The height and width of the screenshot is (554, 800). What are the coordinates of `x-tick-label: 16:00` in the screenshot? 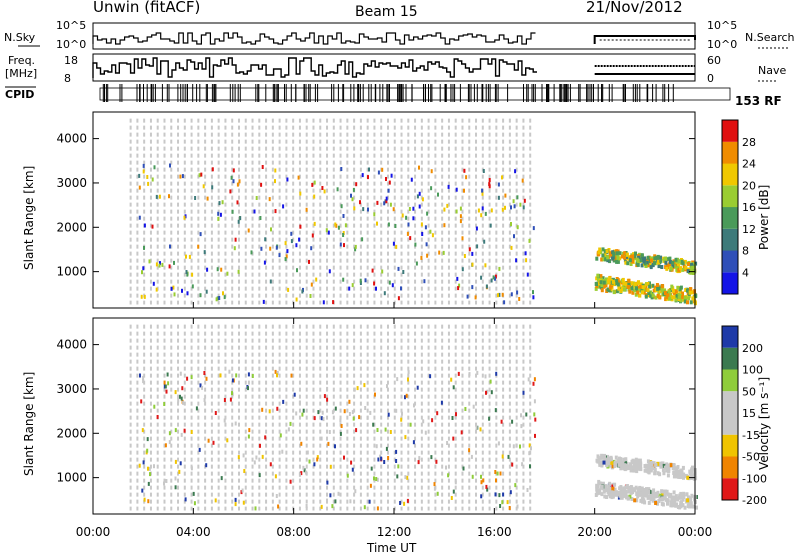 It's located at (494, 532).